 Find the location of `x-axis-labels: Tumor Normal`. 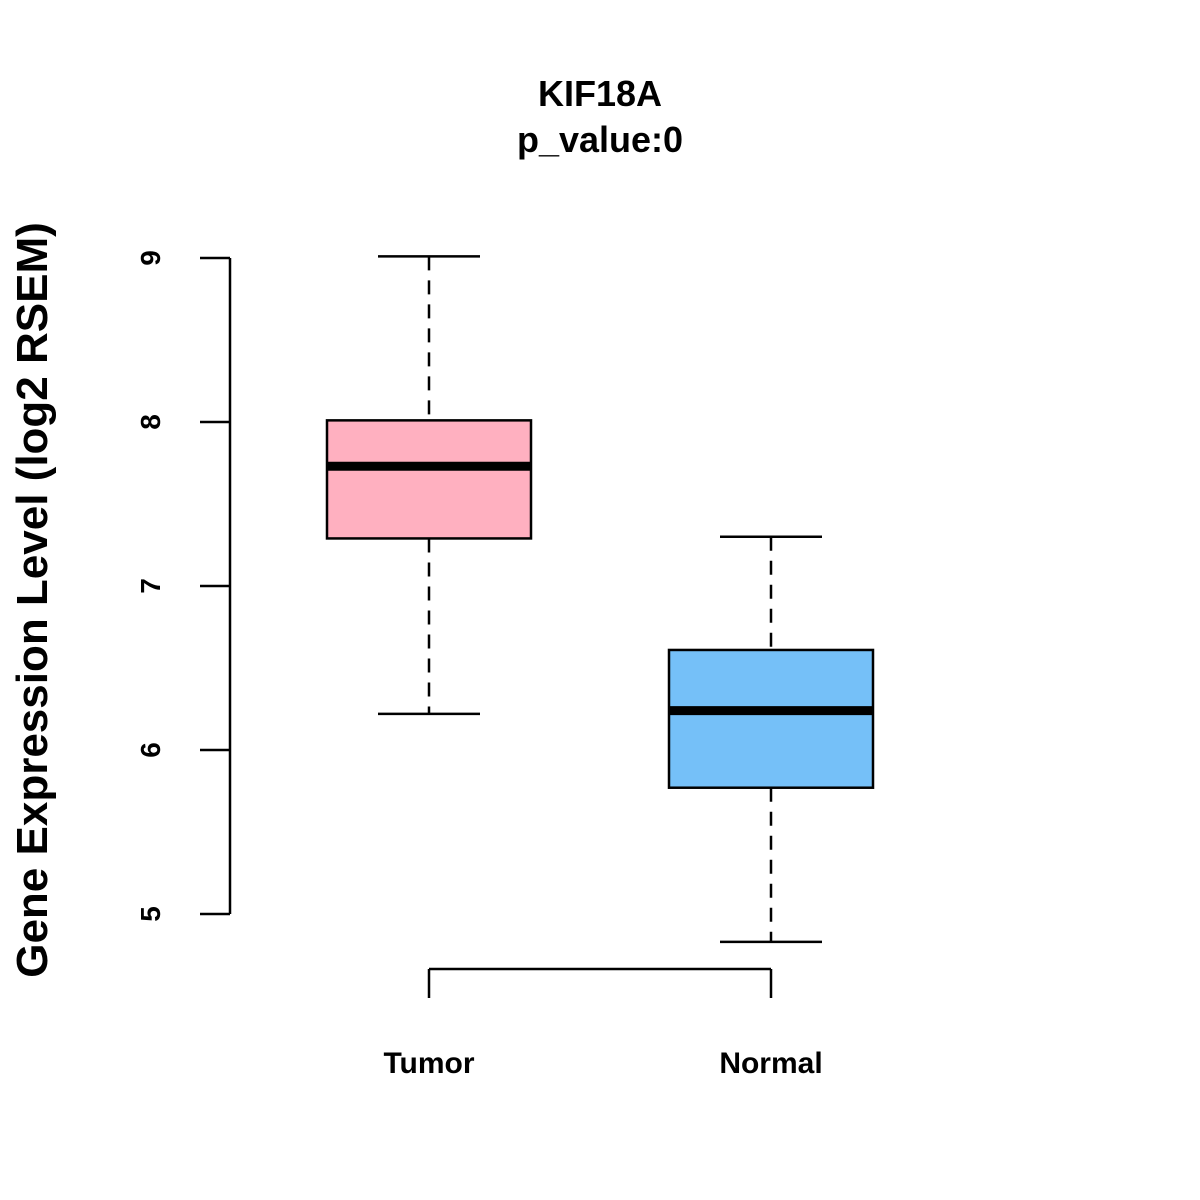

x-axis-labels: Tumor Normal is located at coordinates (602, 1063).